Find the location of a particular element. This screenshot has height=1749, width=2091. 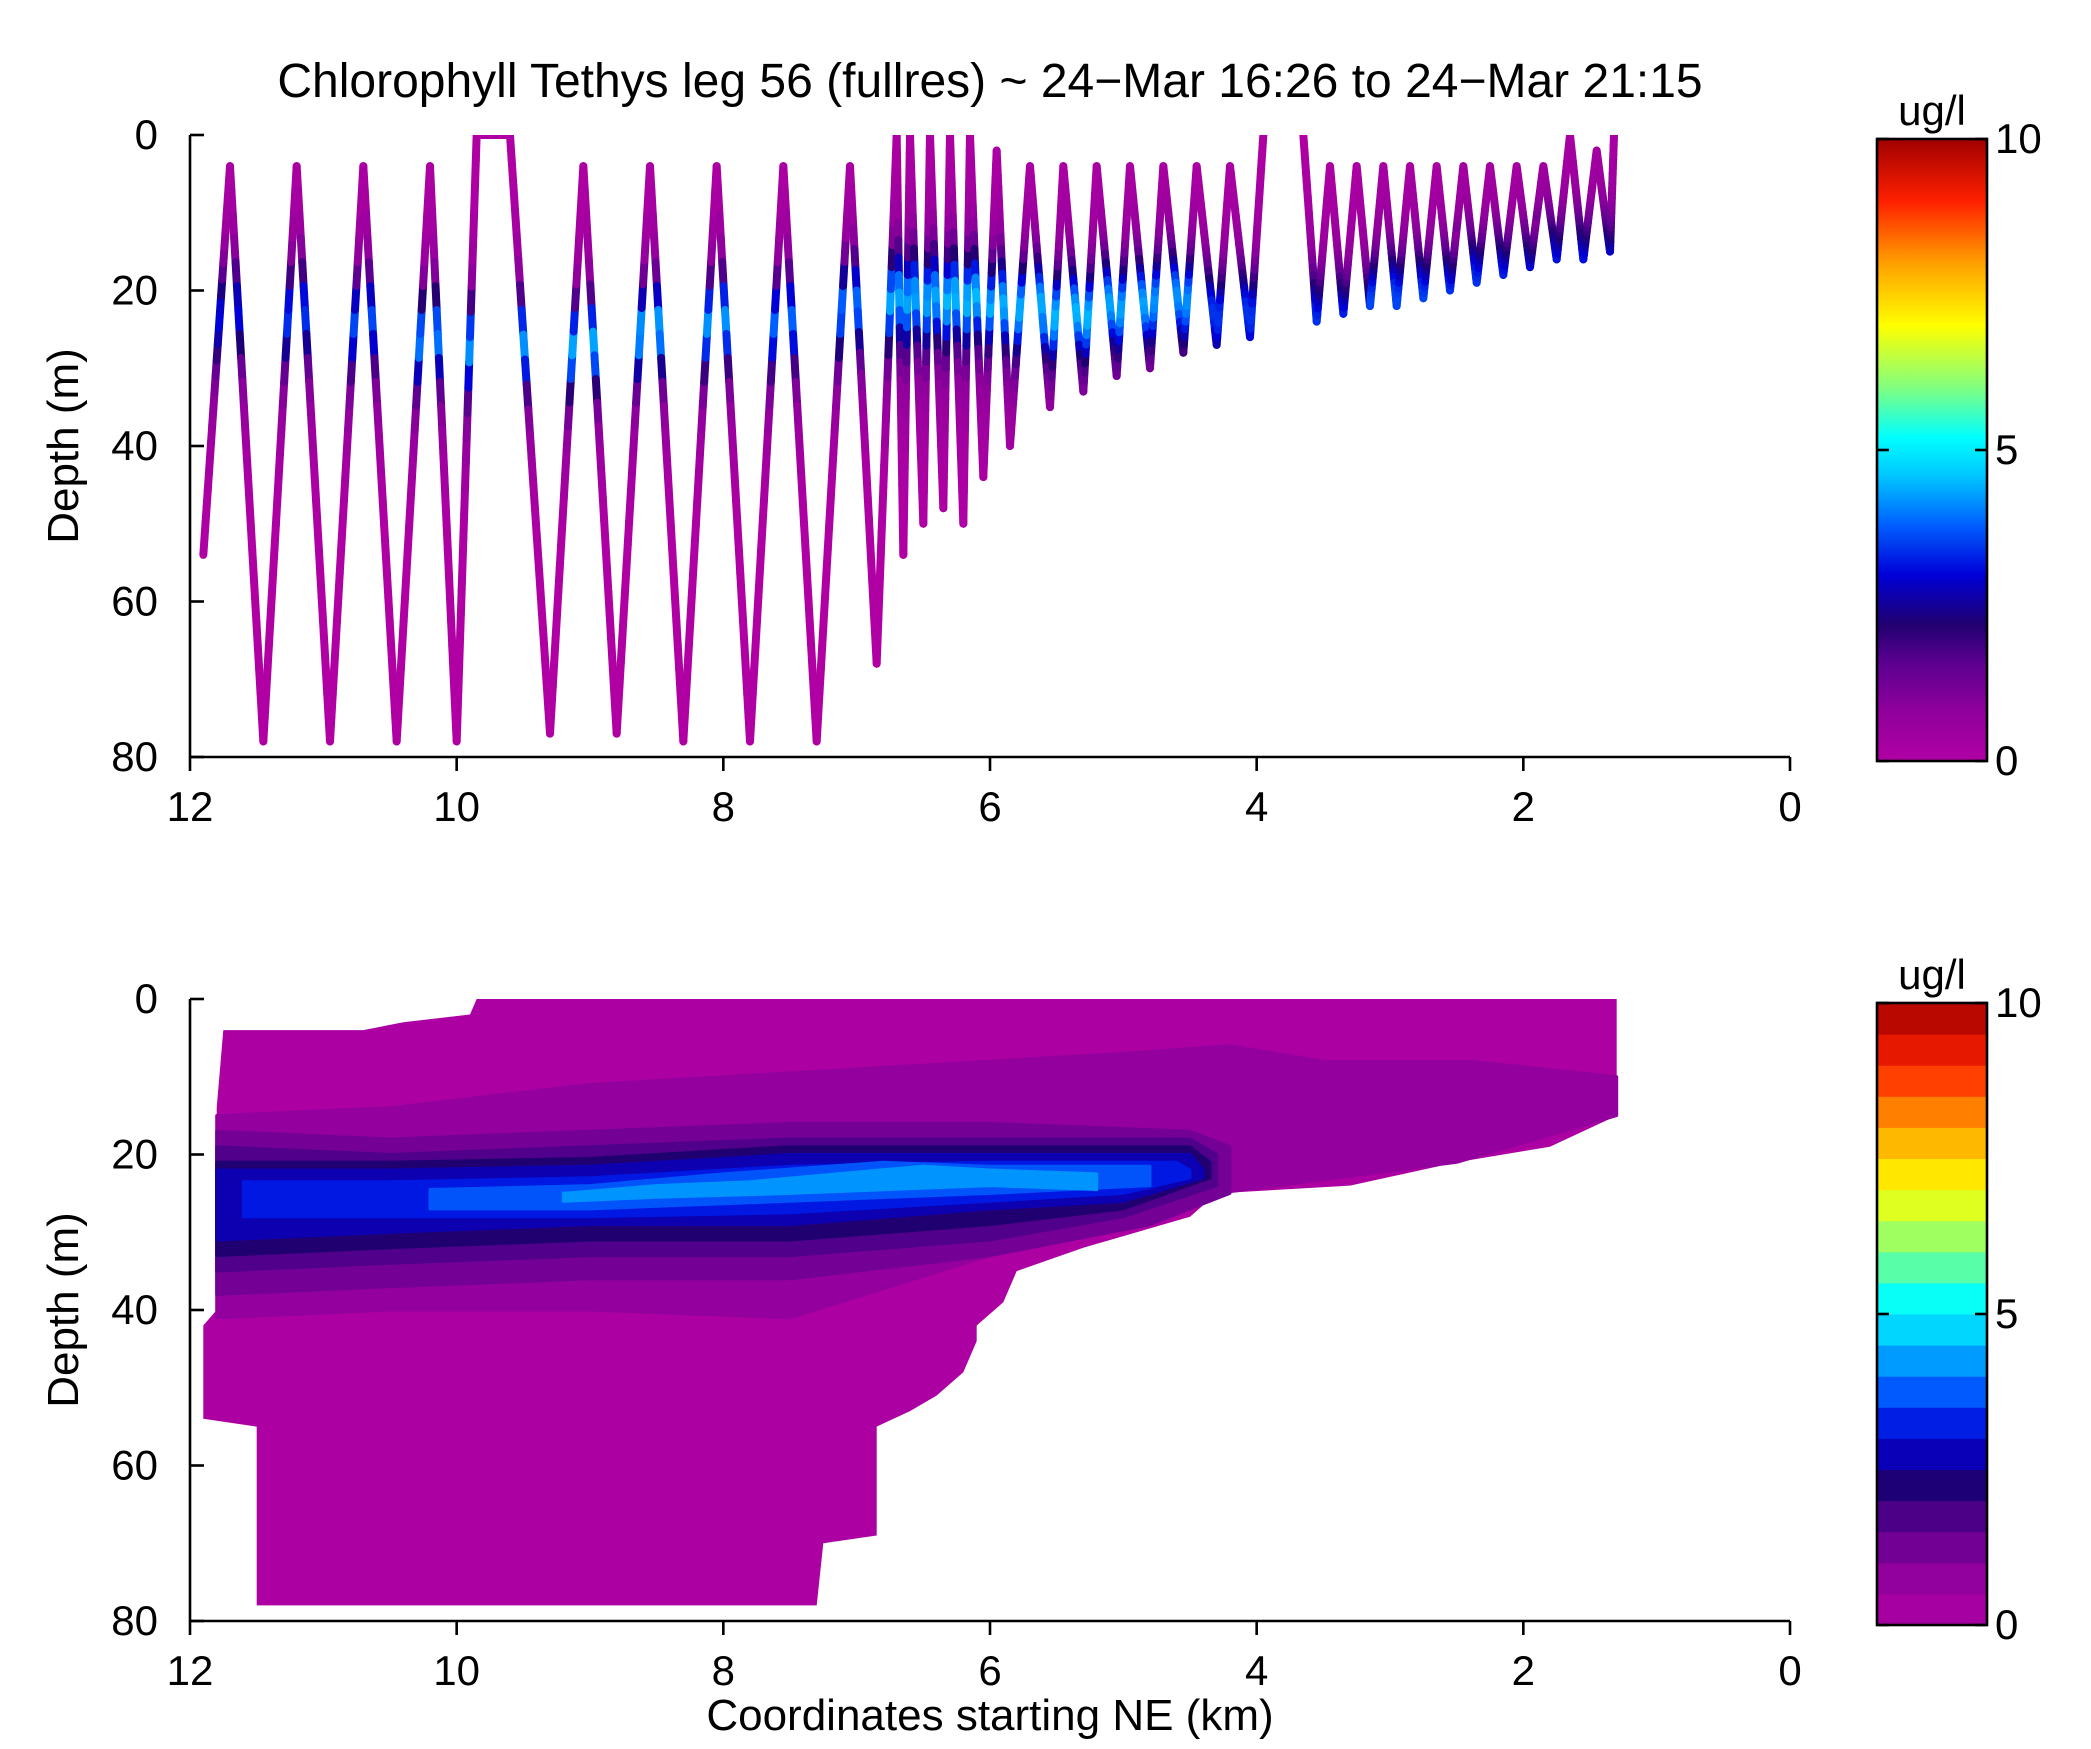

x-tick-label: 10 is located at coordinates (456, 1670).